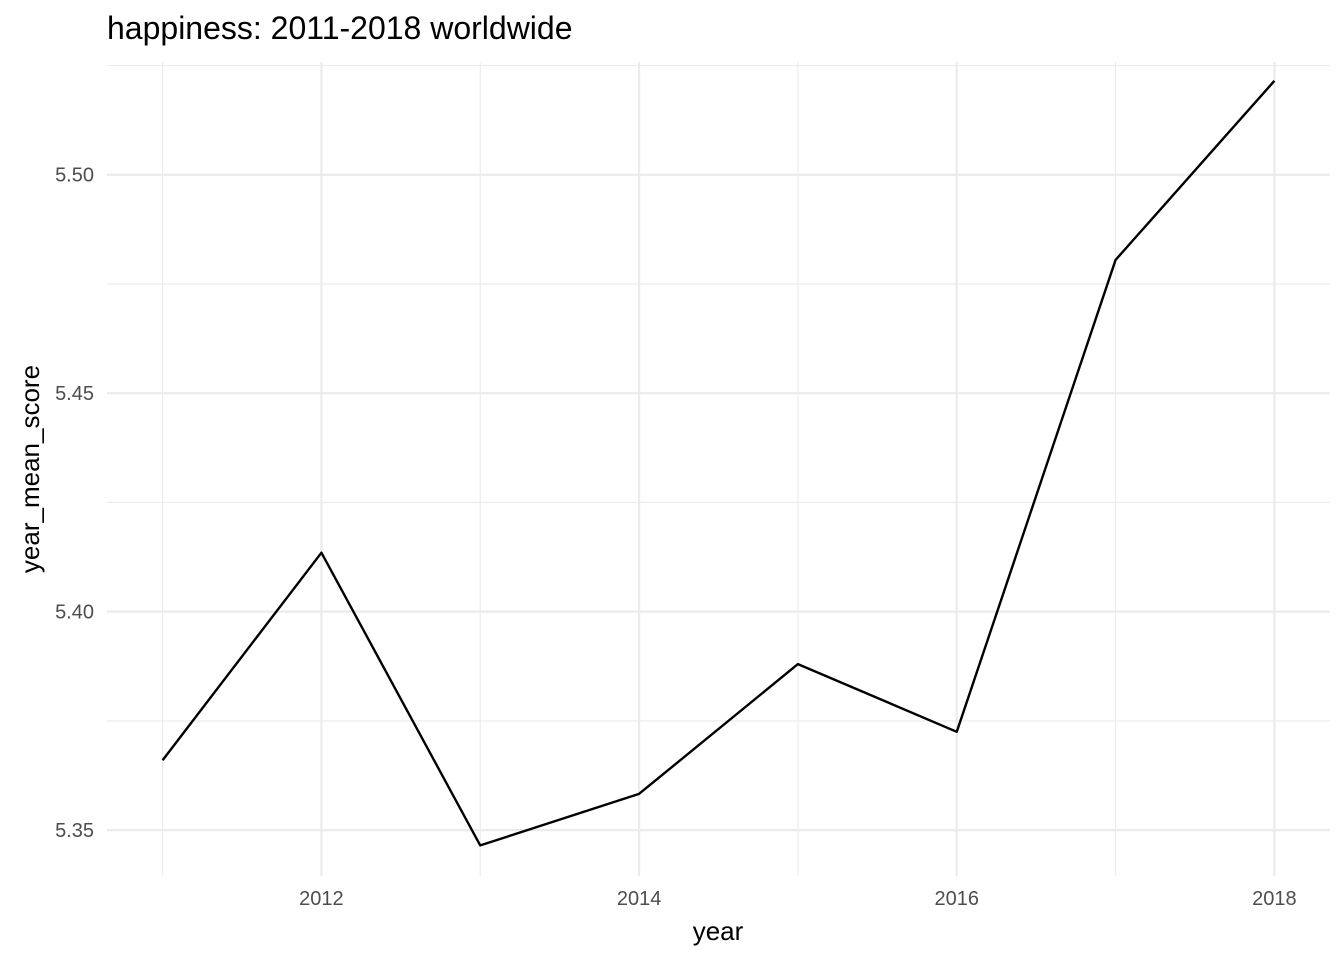 Image resolution: width=1344 pixels, height=960 pixels. Describe the element at coordinates (956, 899) in the screenshot. I see `x-tick-label: 2016` at that location.